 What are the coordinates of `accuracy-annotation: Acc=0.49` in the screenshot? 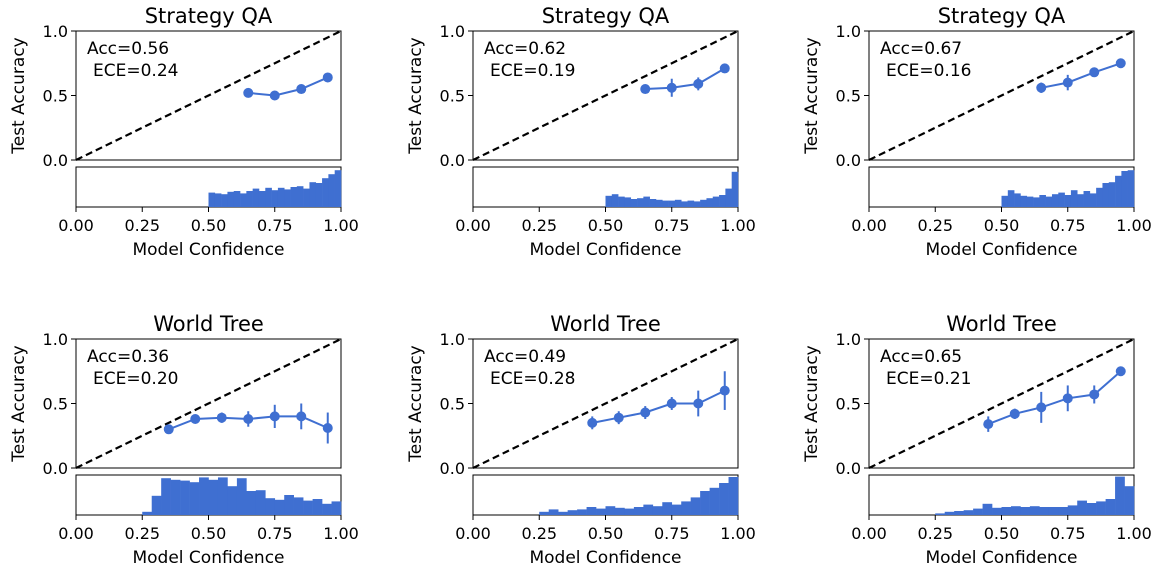 It's located at (525, 357).